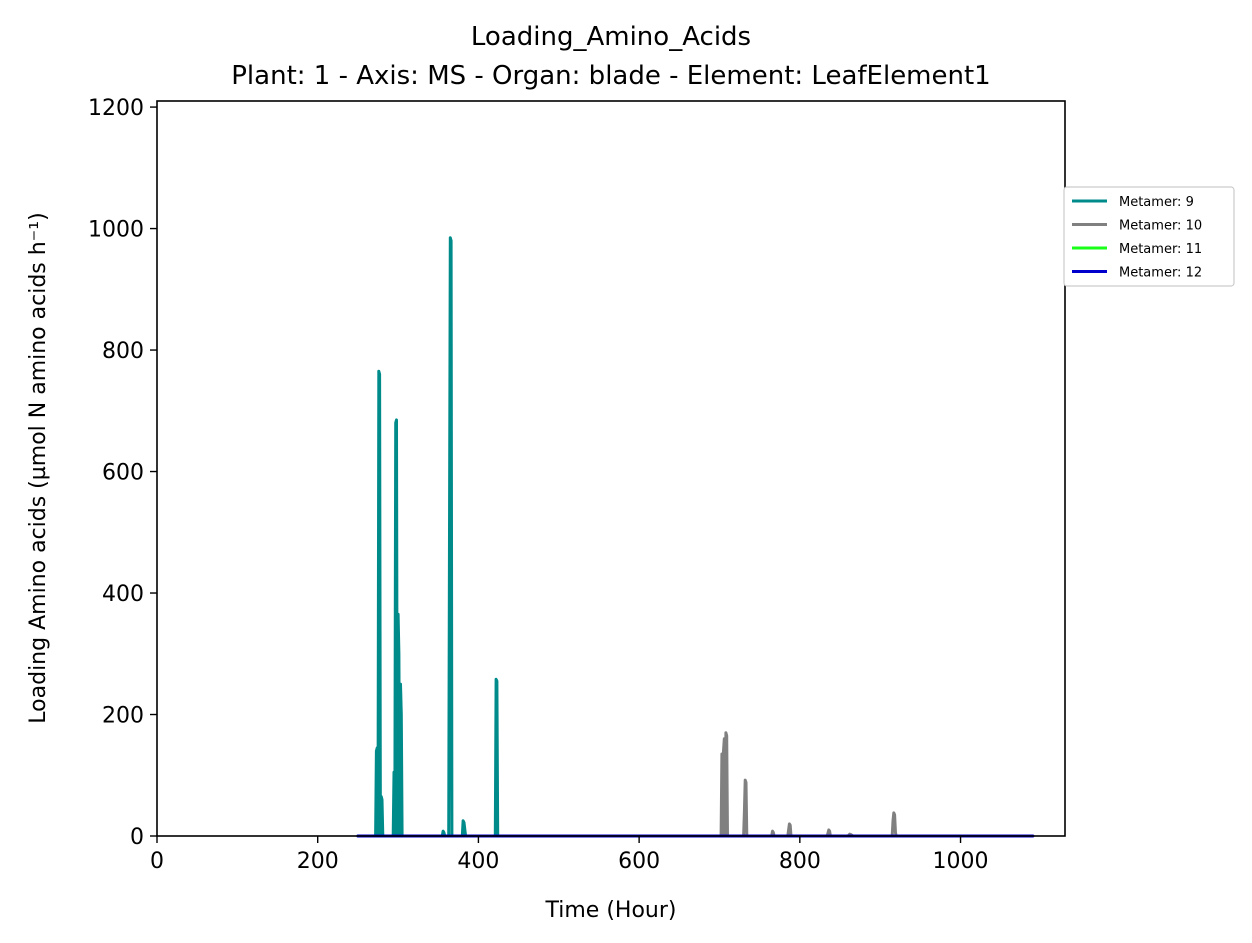 This screenshot has width=1252, height=943. Describe the element at coordinates (116, 108) in the screenshot. I see `y-tick-label: 1200` at that location.